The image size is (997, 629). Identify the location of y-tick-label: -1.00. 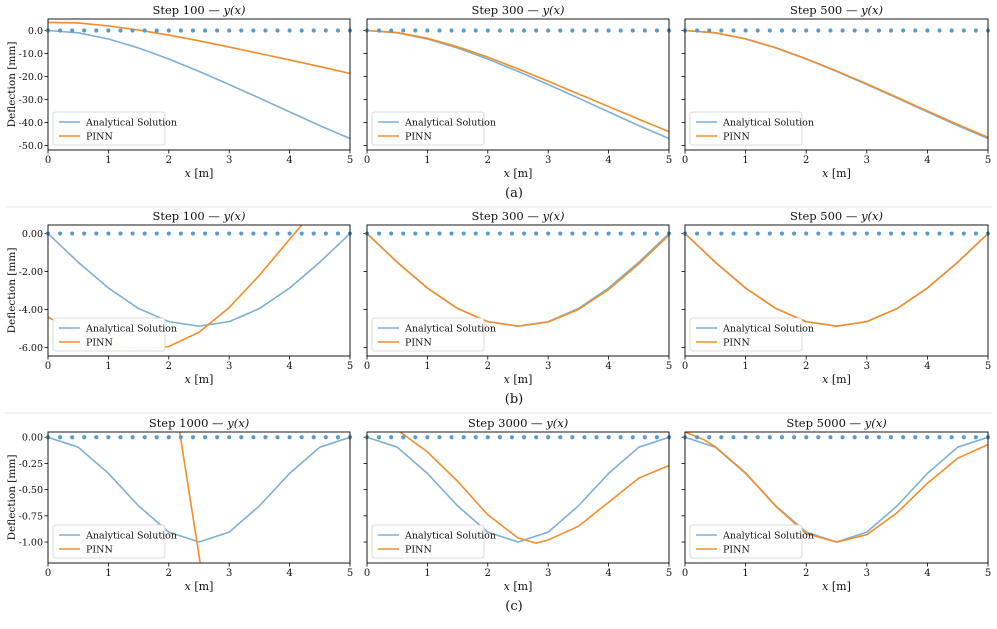
(31, 543).